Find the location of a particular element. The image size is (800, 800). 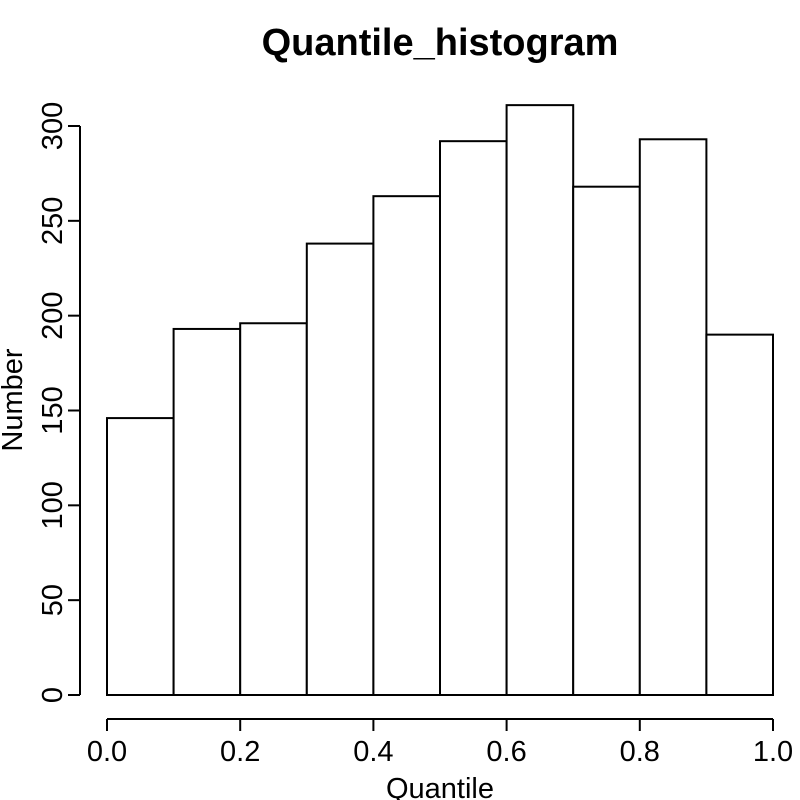

x-tick-label: 0.6 is located at coordinates (506, 752).